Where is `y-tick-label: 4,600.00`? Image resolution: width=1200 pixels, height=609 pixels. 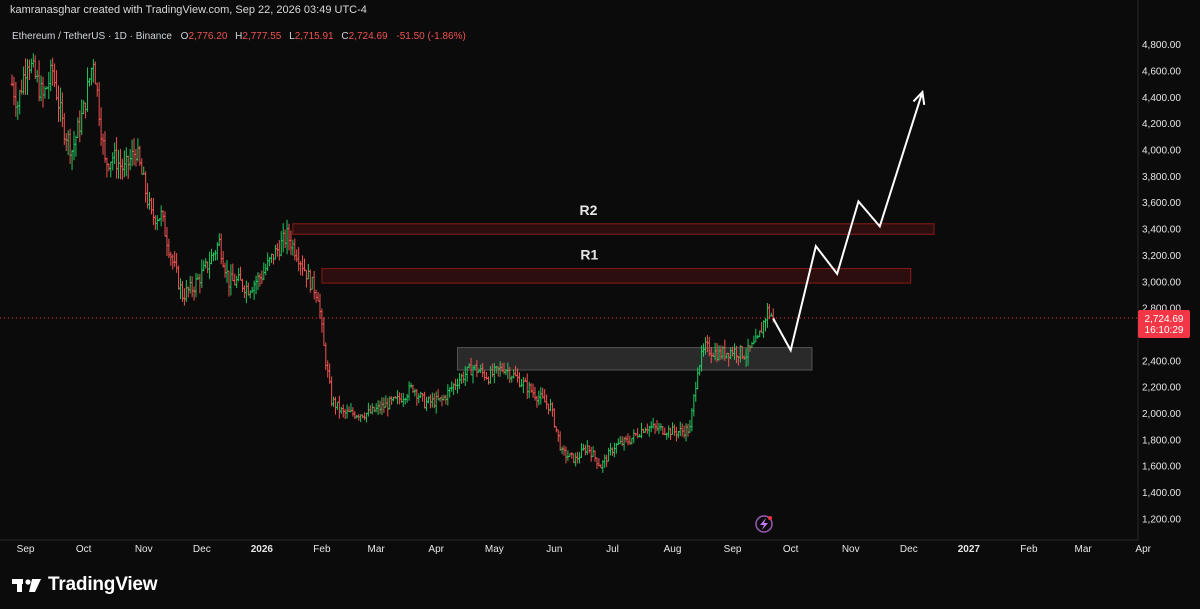 y-tick-label: 4,600.00 is located at coordinates (1161, 71).